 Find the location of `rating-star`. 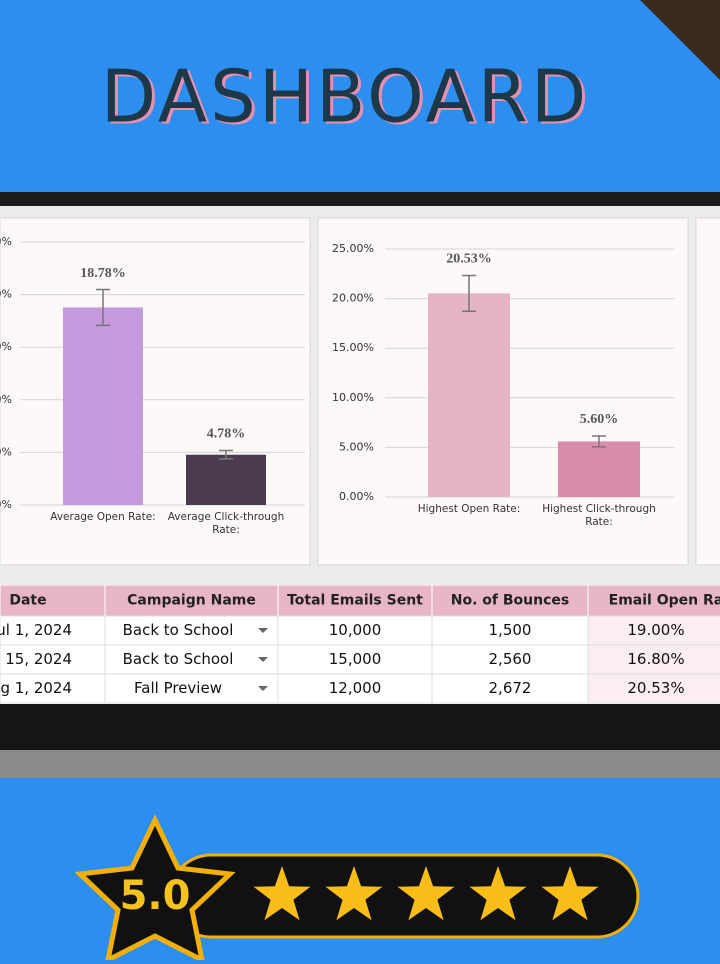

rating-star is located at coordinates (155, 889).